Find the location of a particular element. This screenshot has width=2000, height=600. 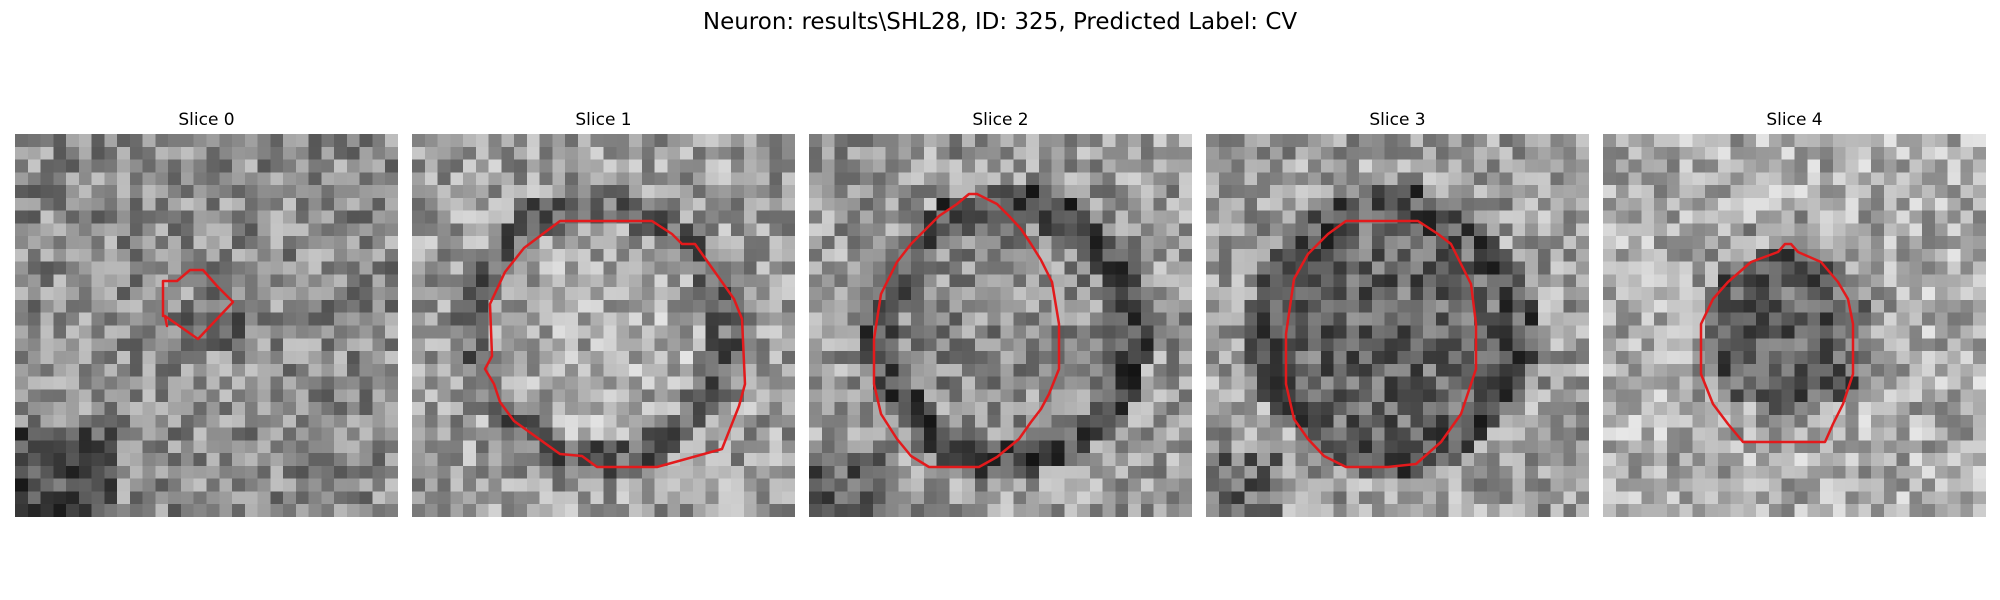

slice-2-panel is located at coordinates (1000, 325).